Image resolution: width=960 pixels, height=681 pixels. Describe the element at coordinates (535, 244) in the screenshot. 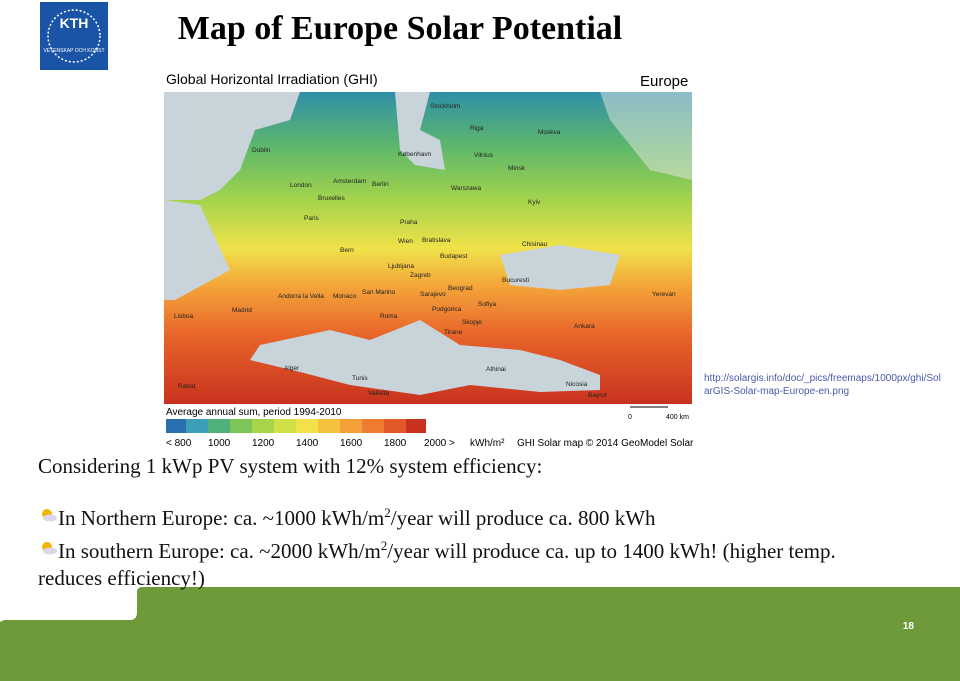

I see `city-label: Chisinau` at that location.